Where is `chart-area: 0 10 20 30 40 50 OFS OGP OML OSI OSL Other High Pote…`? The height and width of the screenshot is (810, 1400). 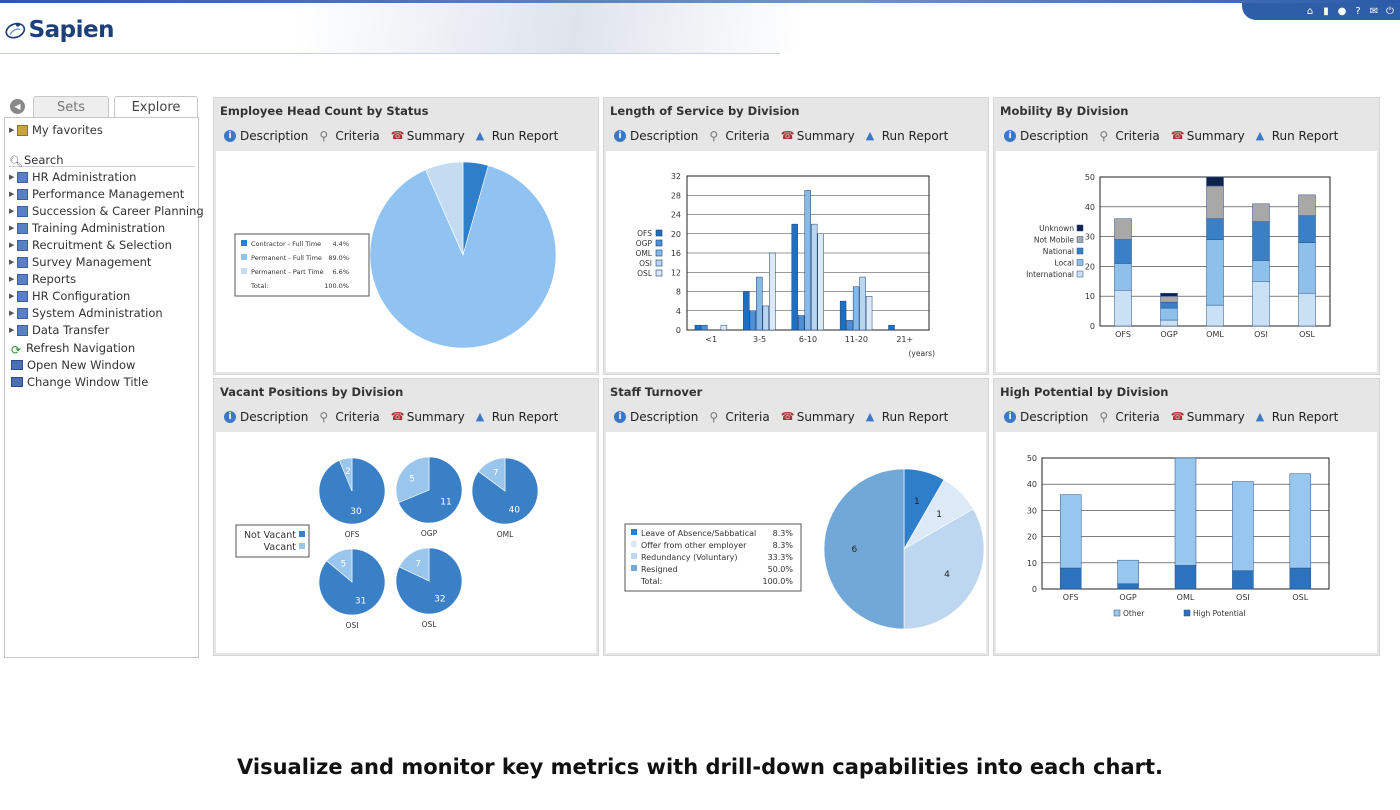
chart-area: 0 10 20 30 40 50 OFS OGP OML OSI OSL Other High Pote… is located at coordinates (1186, 542).